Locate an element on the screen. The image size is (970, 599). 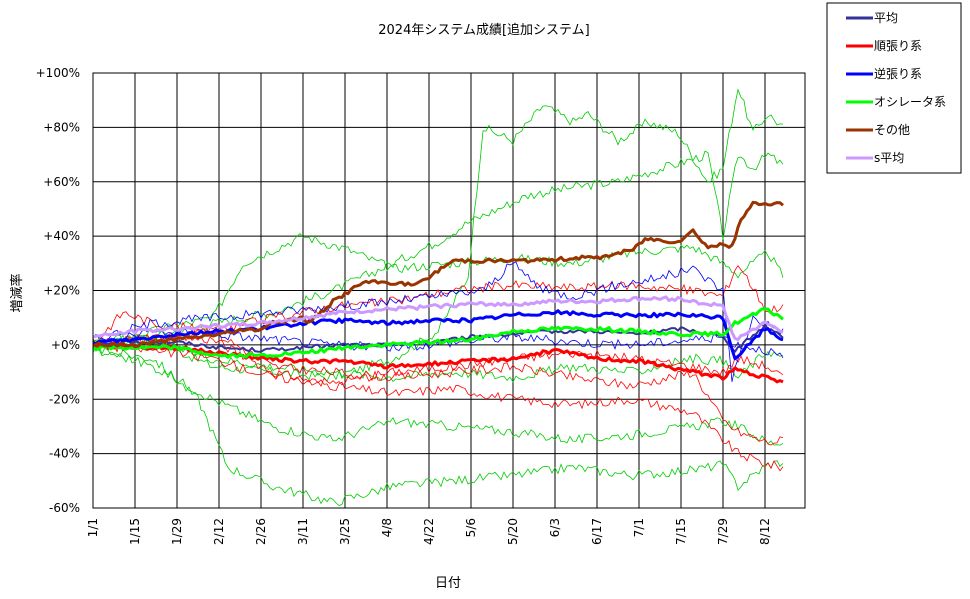
x-tick-label: 6/3 is located at coordinates (555, 527).